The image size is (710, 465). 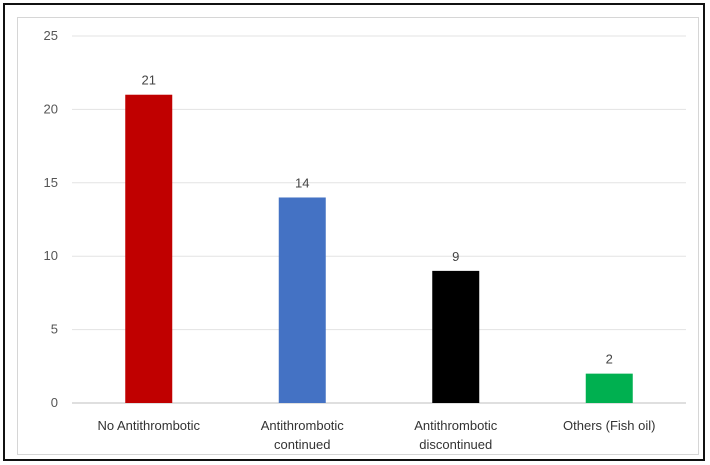 What do you see at coordinates (302, 182) in the screenshot?
I see `data-label: 14` at bounding box center [302, 182].